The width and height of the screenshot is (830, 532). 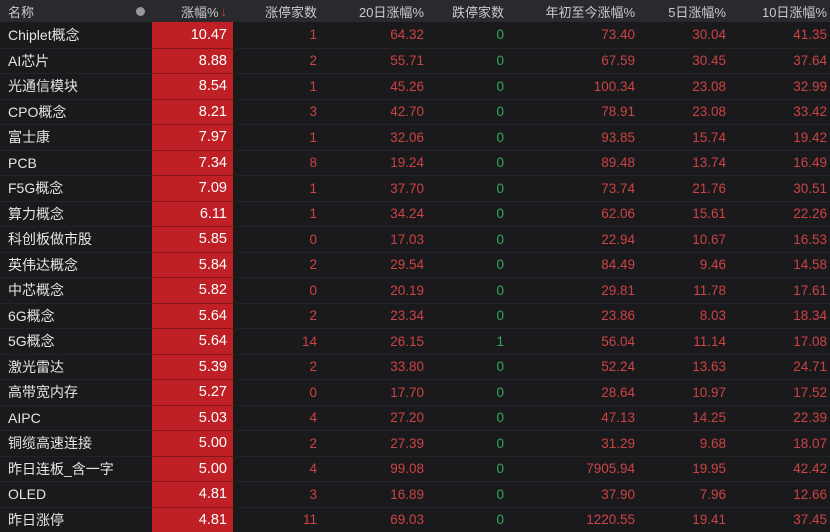 I want to click on column-header-10d-change: 10日涨幅%, so click(x=794, y=12).